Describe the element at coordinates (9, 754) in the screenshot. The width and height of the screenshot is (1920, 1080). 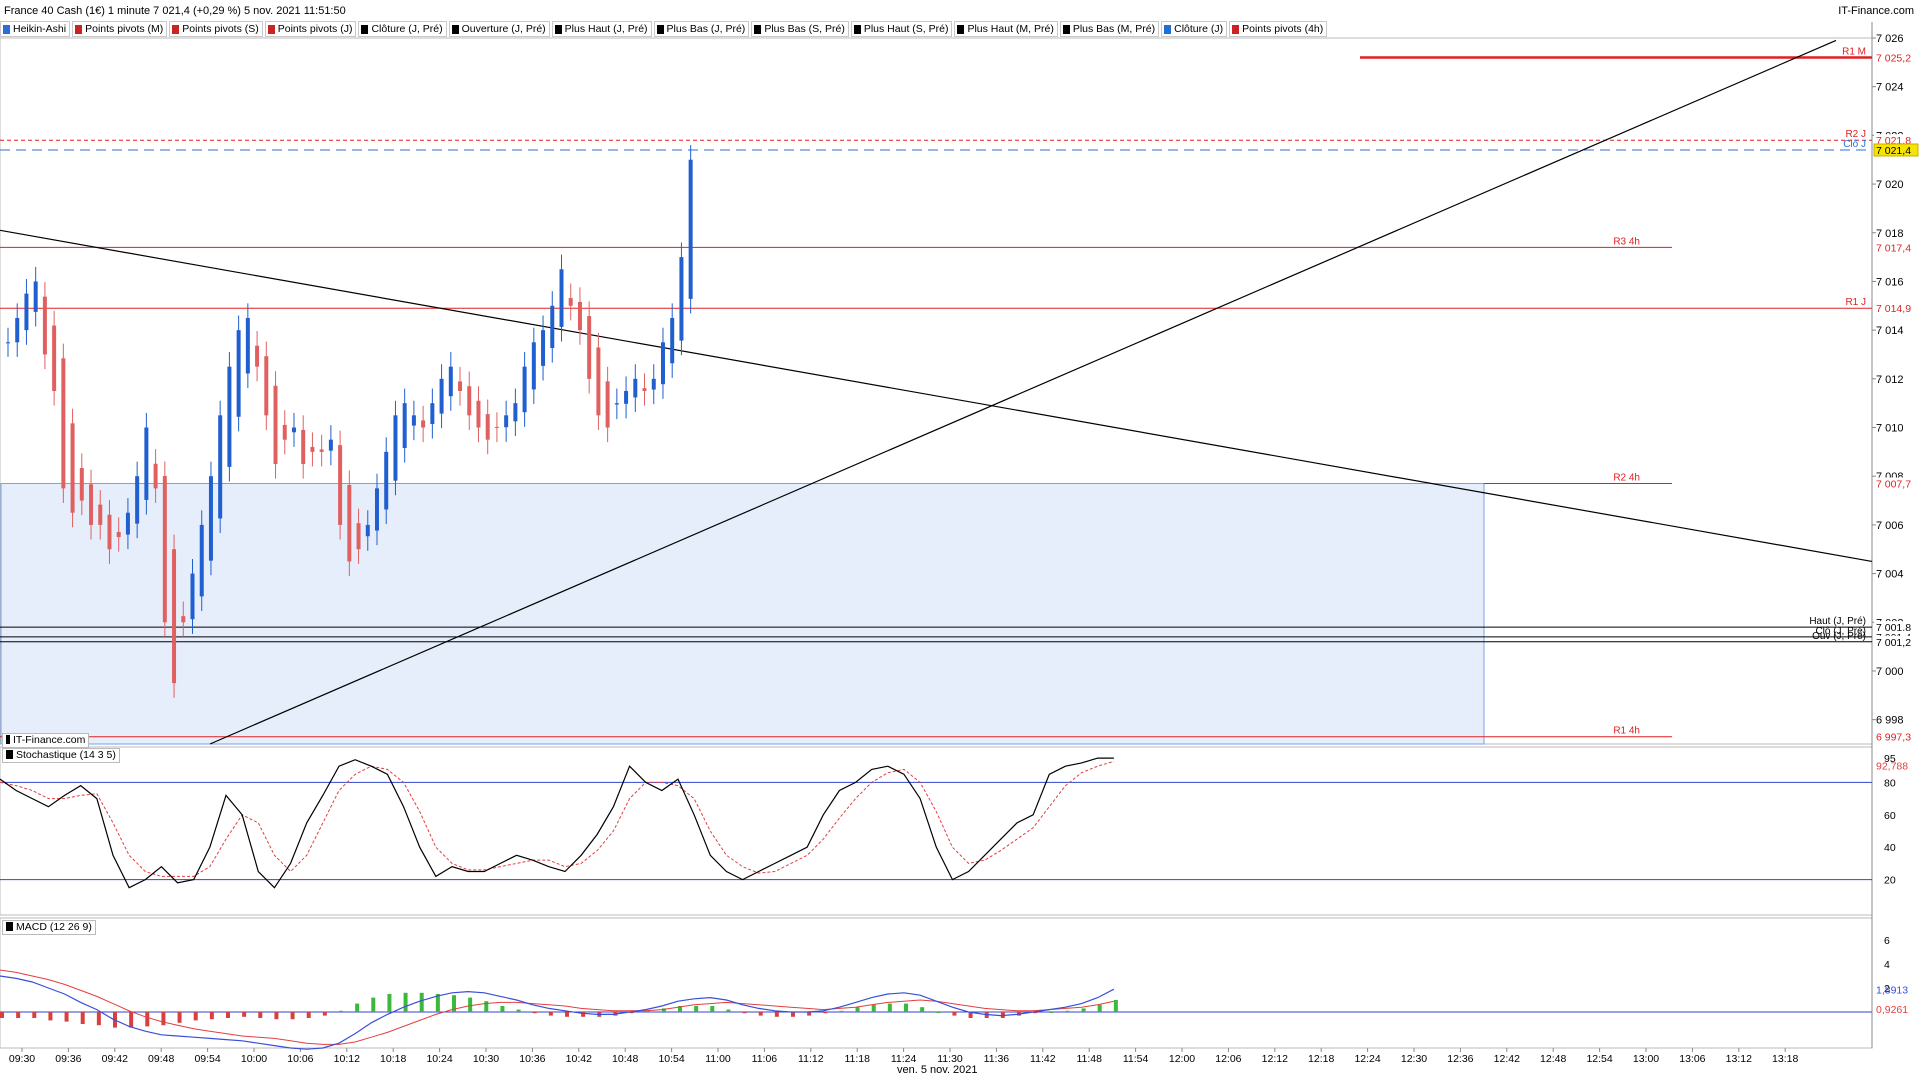
I see `stochastic-icon` at that location.